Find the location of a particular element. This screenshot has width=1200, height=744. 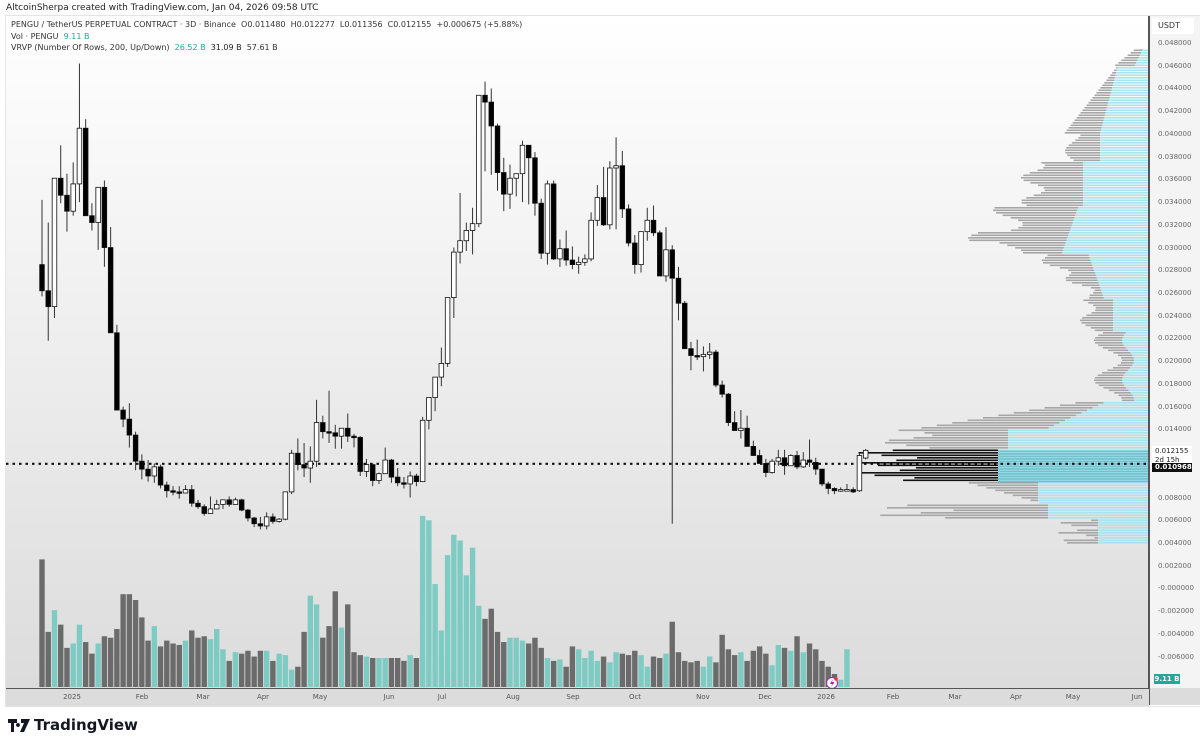

price-tick: 0.002000 is located at coordinates (1175, 565).